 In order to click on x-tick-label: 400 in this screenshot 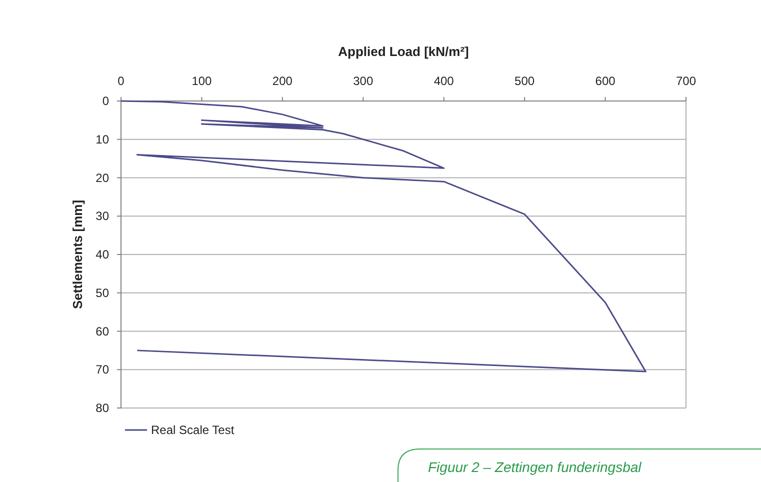, I will do `click(444, 81)`.